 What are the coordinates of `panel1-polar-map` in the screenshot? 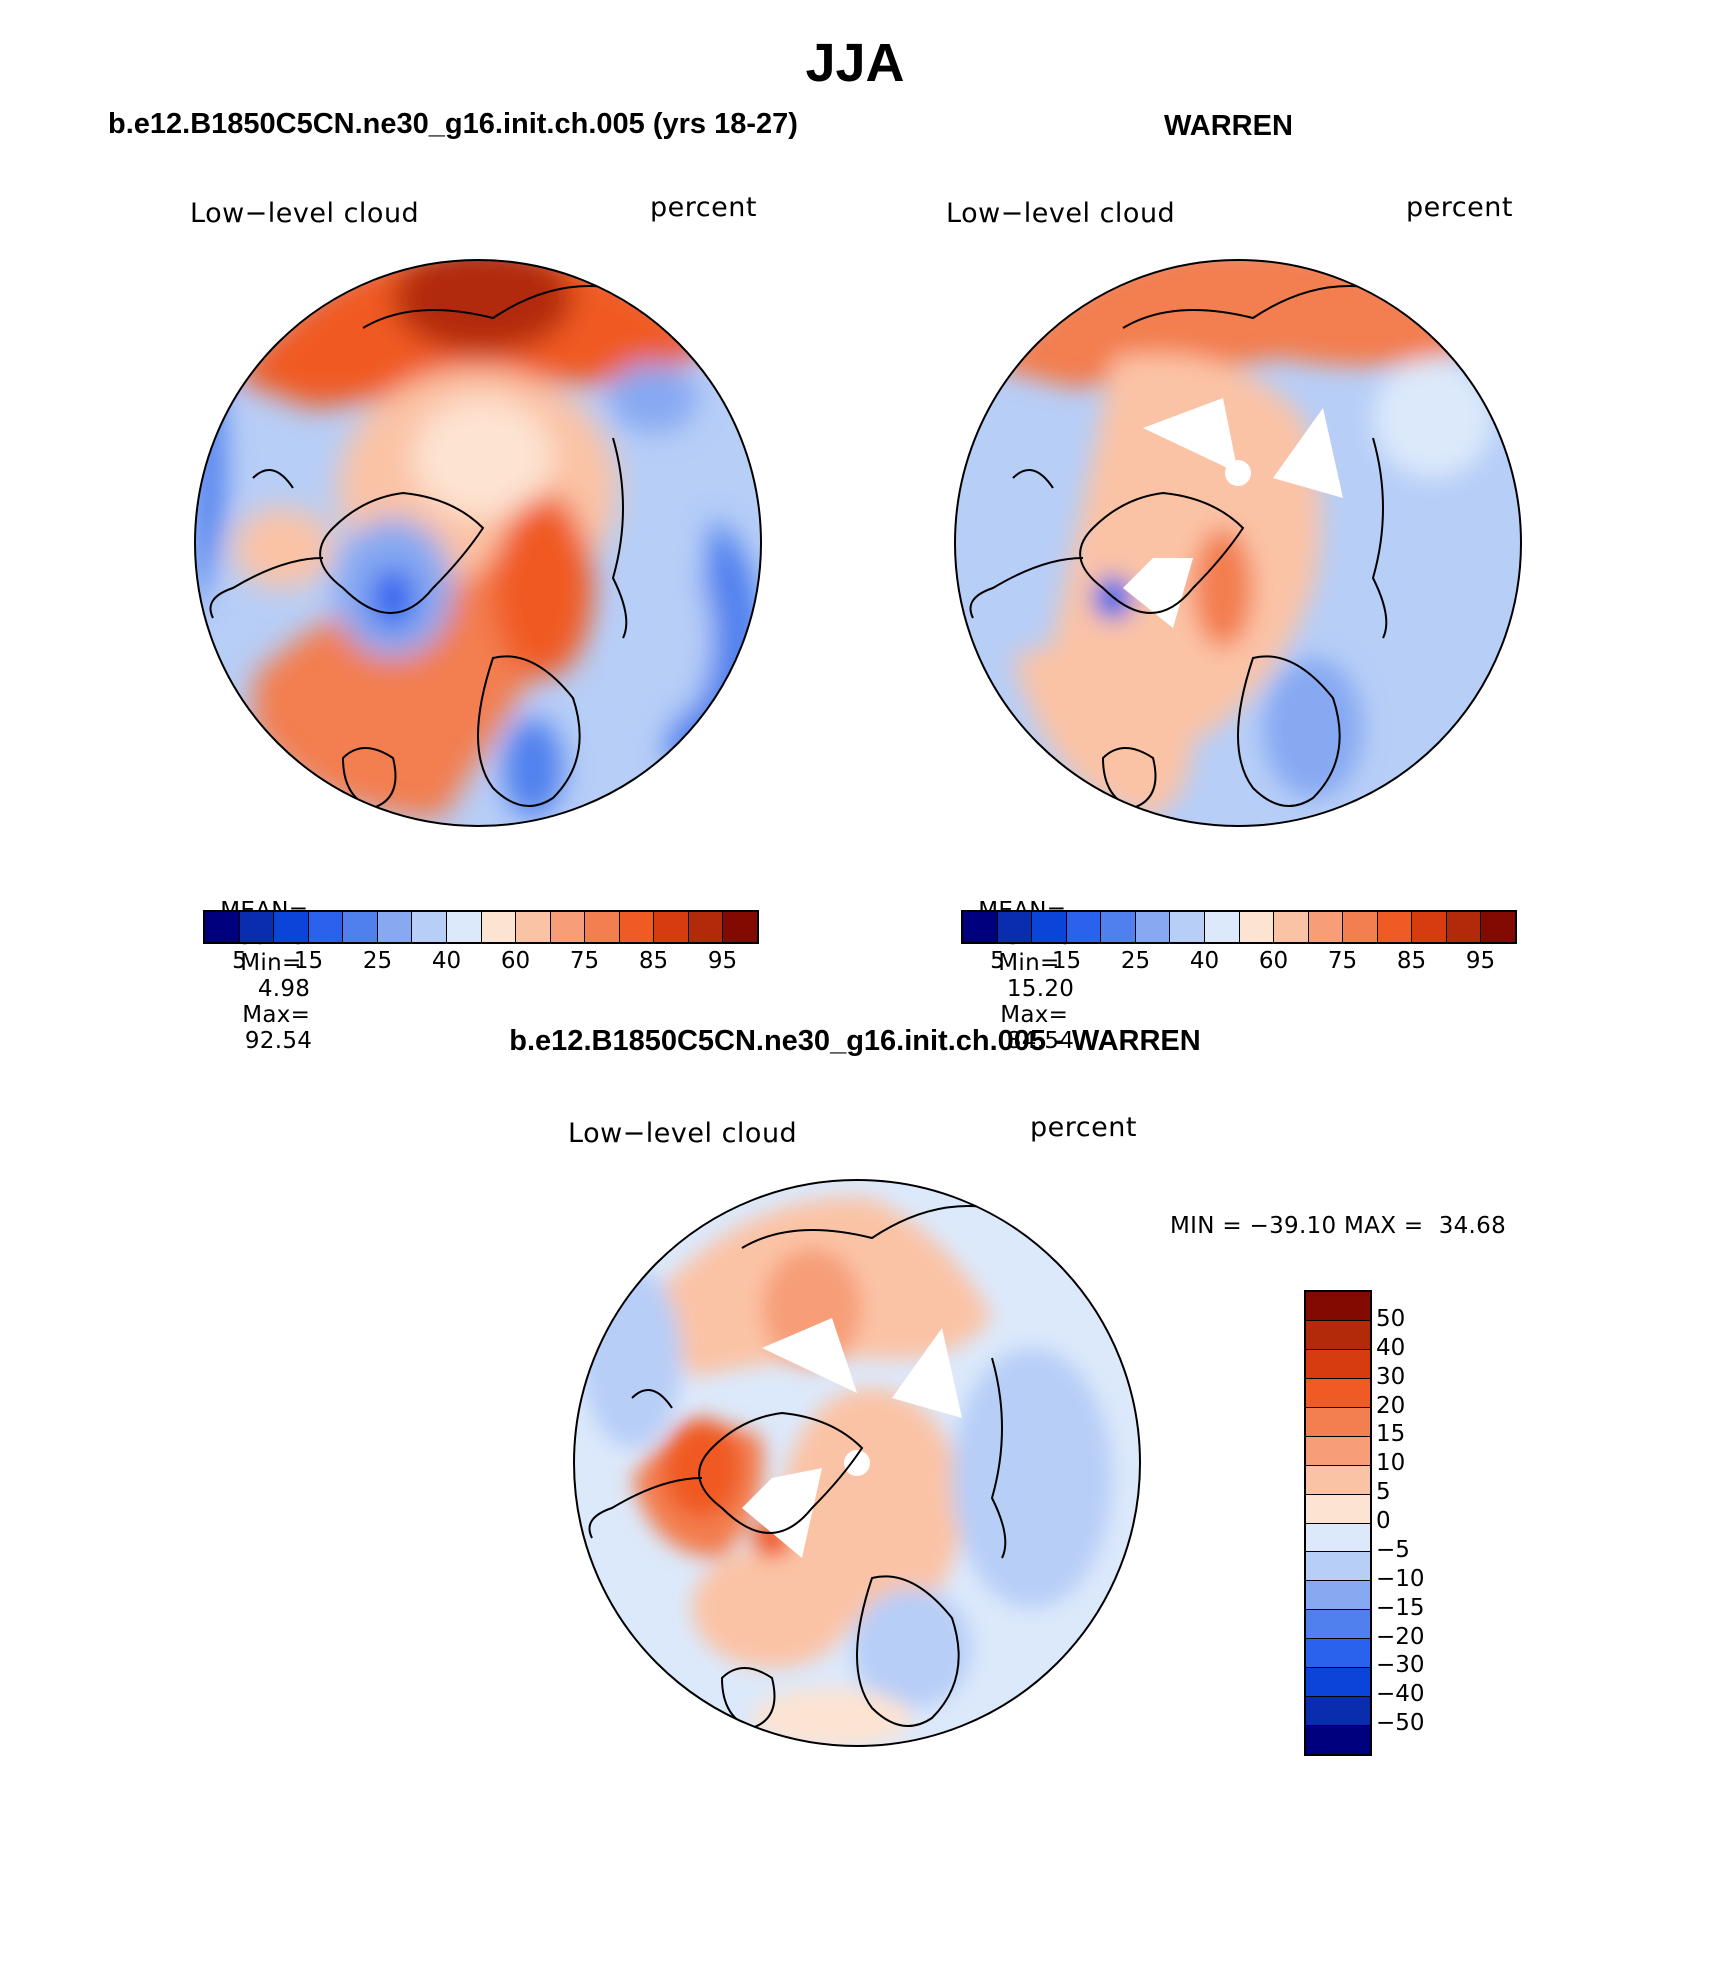 It's located at (478, 543).